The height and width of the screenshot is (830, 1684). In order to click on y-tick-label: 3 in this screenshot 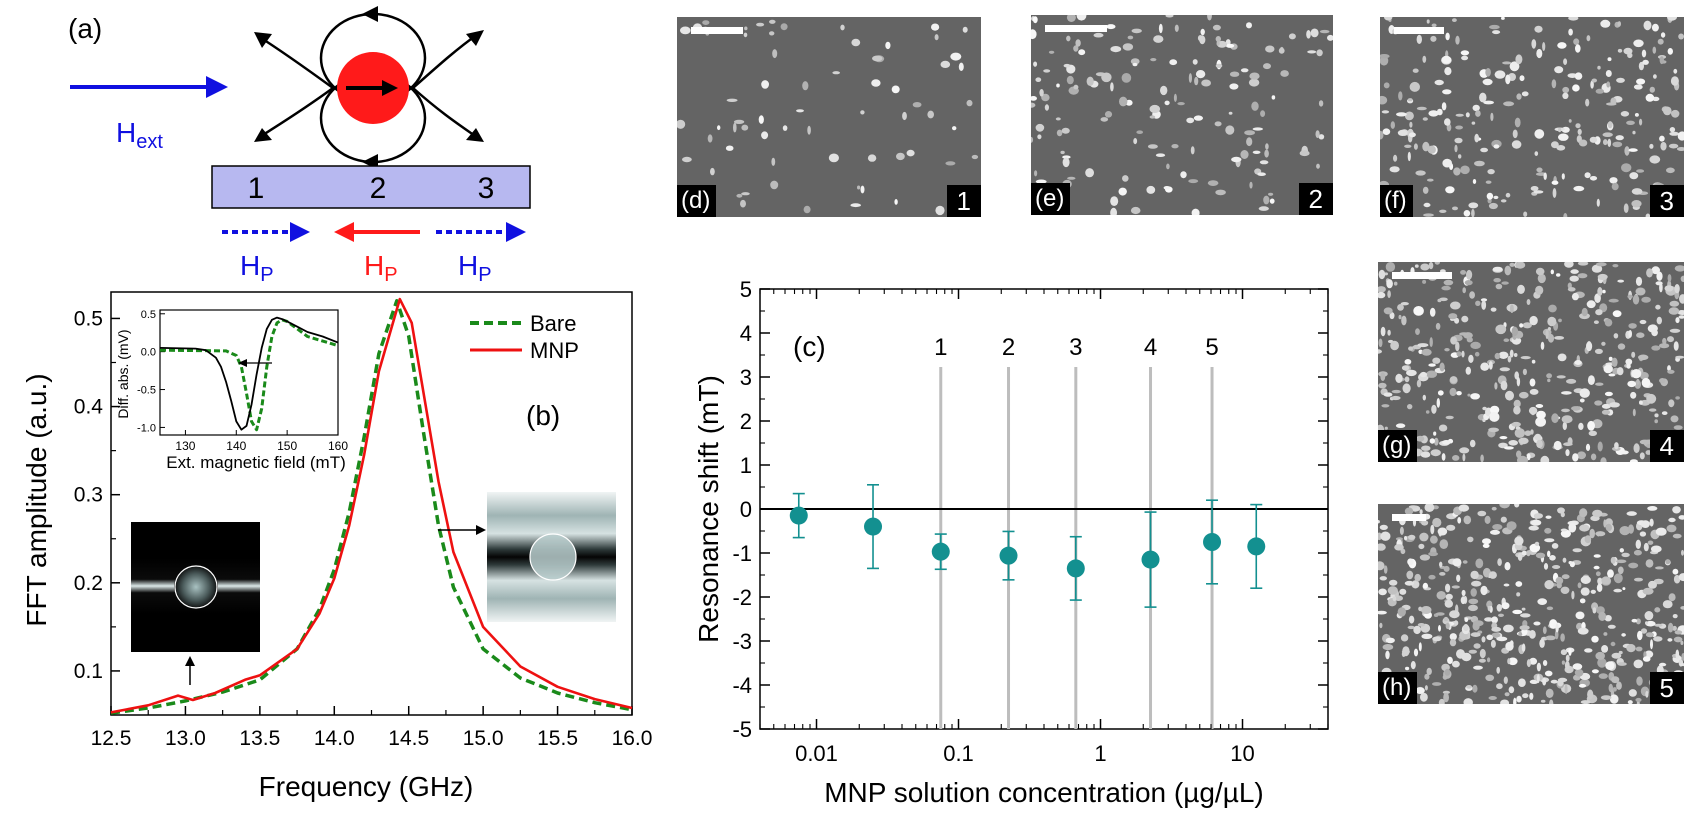, I will do `click(746, 377)`.